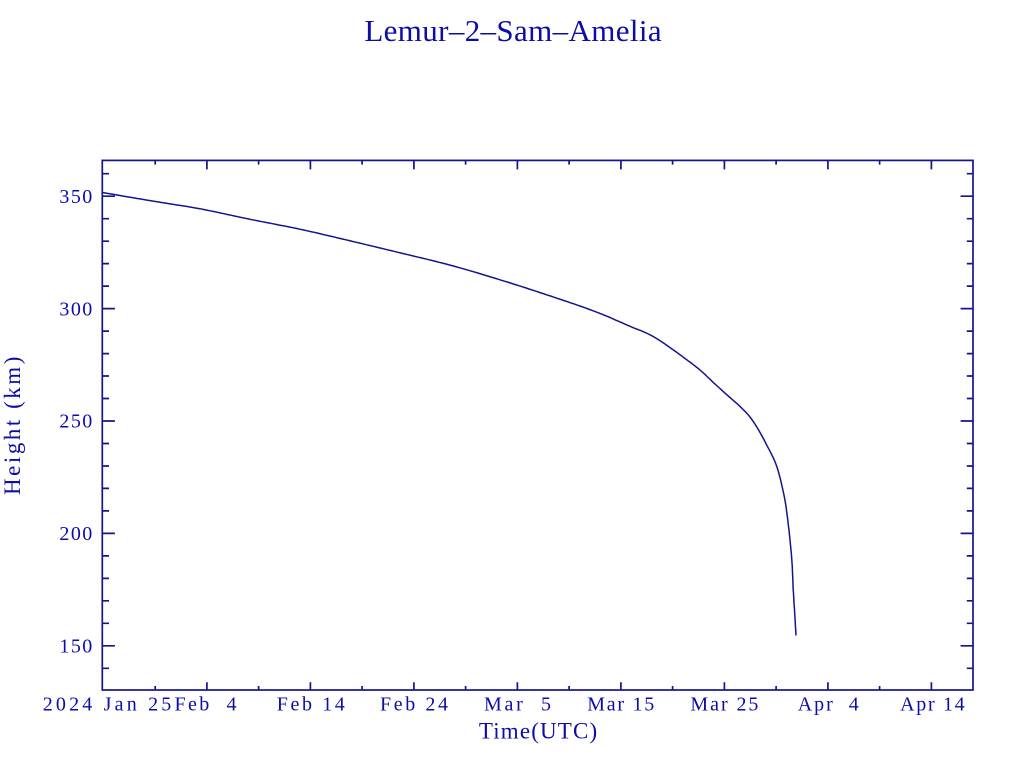 Image resolution: width=1024 pixels, height=768 pixels. I want to click on svg-text: Feb 24, so click(414, 705).